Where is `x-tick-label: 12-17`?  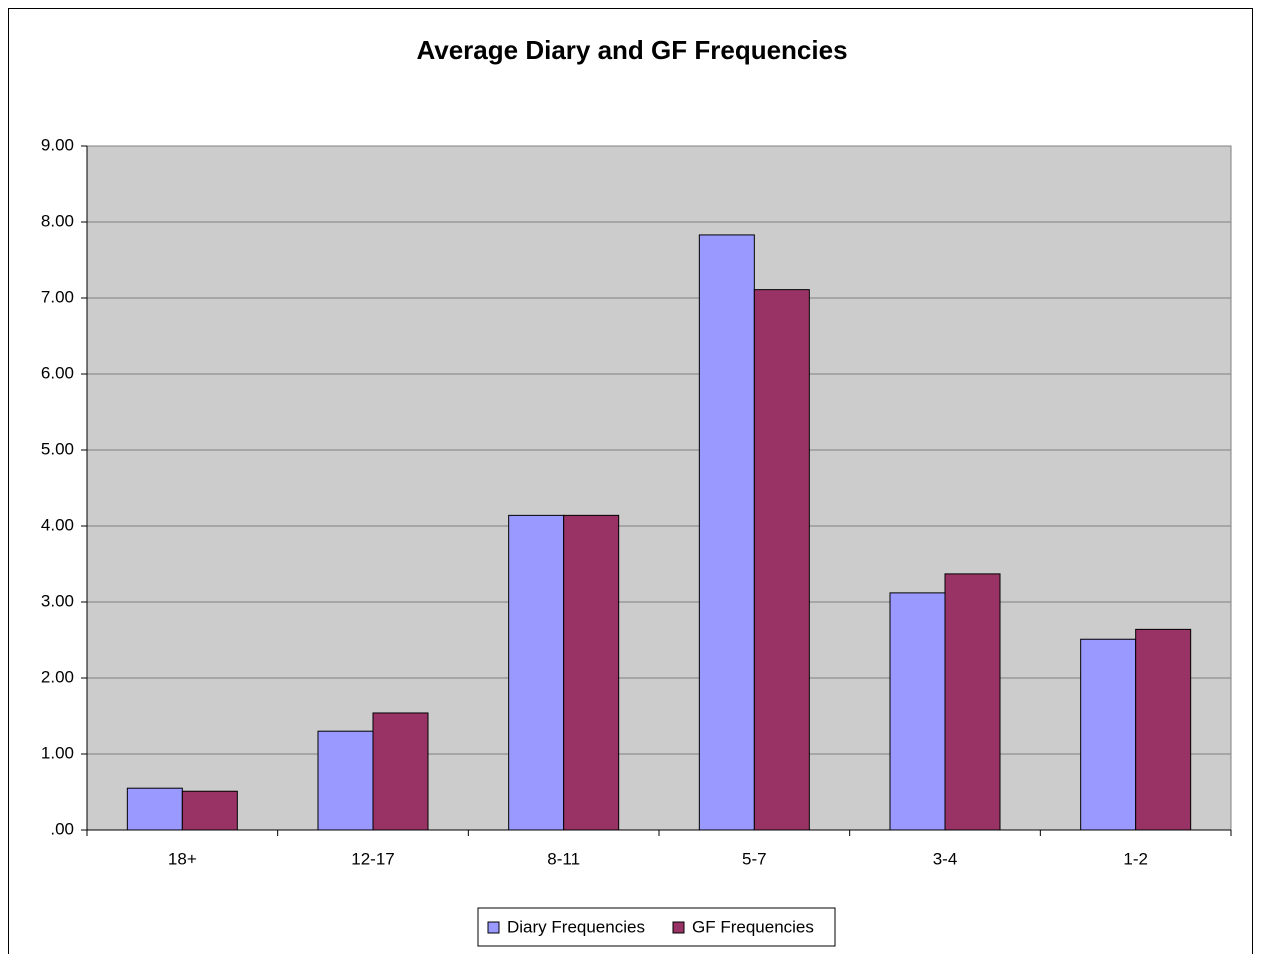
x-tick-label: 12-17 is located at coordinates (372, 858).